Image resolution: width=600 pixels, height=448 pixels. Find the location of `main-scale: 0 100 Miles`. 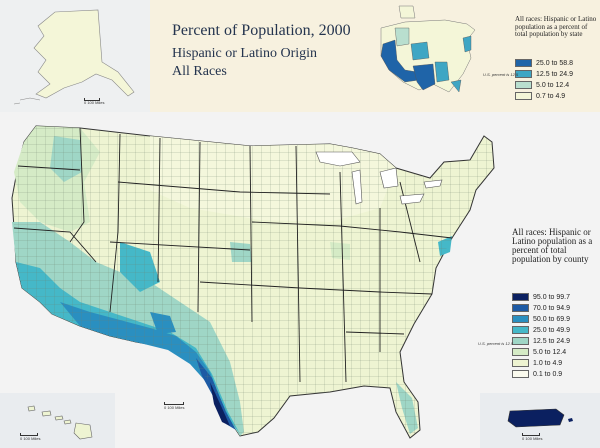

main-scale: 0 100 Miles is located at coordinates (174, 407).